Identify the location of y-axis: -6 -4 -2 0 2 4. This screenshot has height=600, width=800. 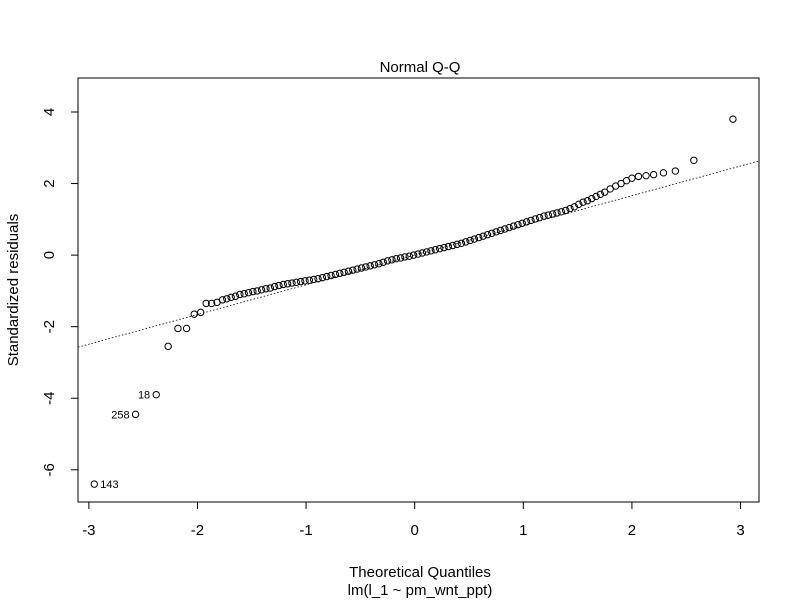
(60, 292).